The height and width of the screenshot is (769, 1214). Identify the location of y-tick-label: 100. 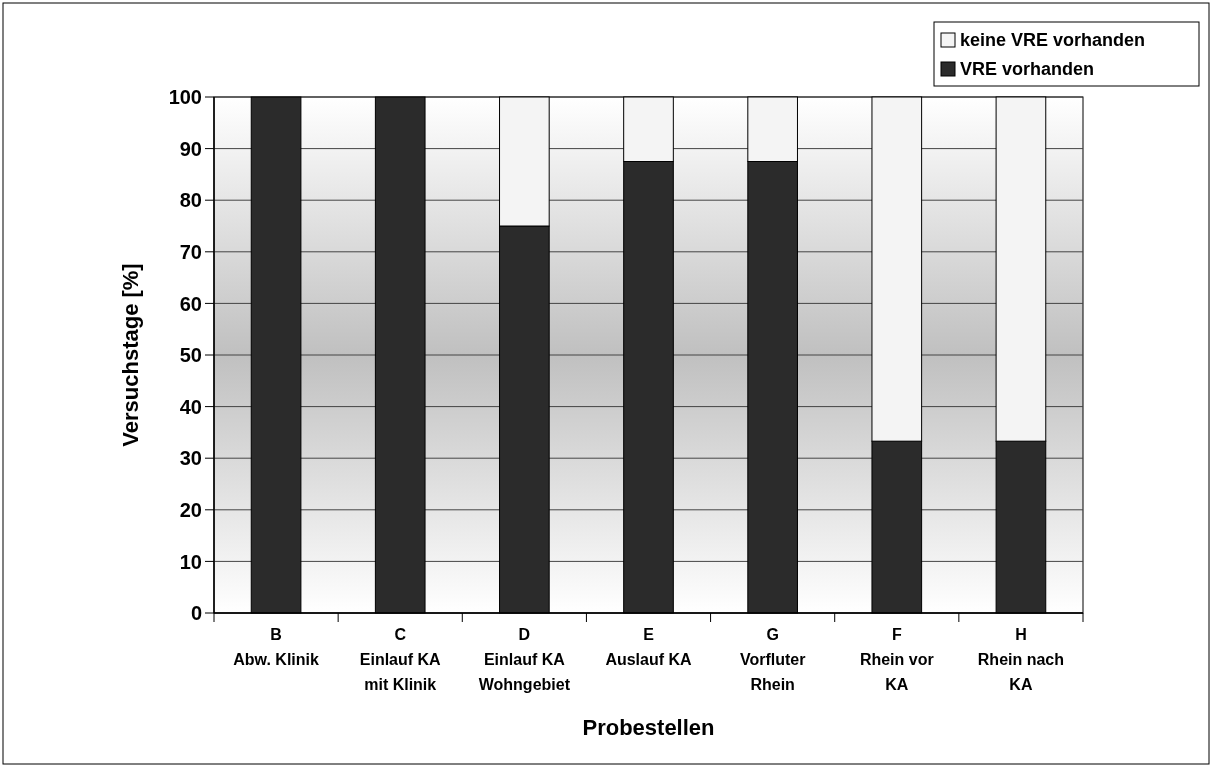
(185, 97).